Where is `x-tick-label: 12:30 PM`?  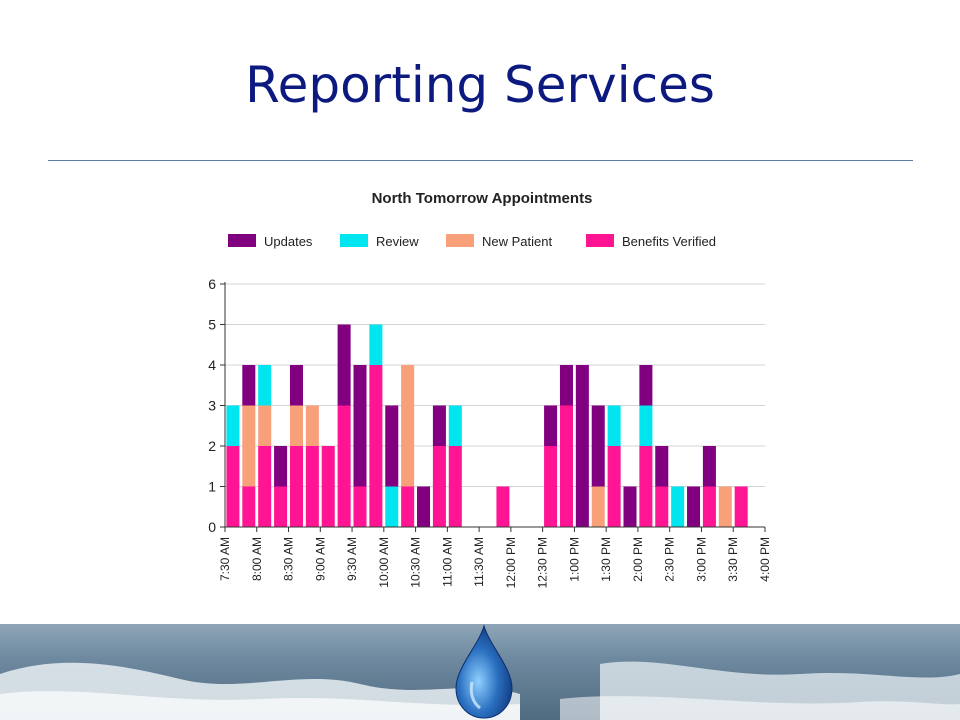
x-tick-label: 12:30 PM is located at coordinates (543, 562).